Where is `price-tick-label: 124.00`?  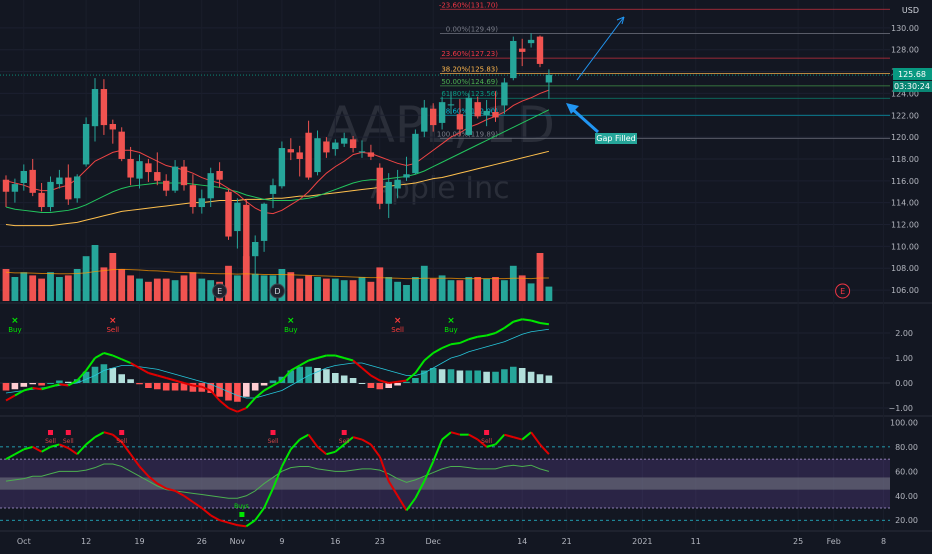 price-tick-label: 124.00 is located at coordinates (905, 93).